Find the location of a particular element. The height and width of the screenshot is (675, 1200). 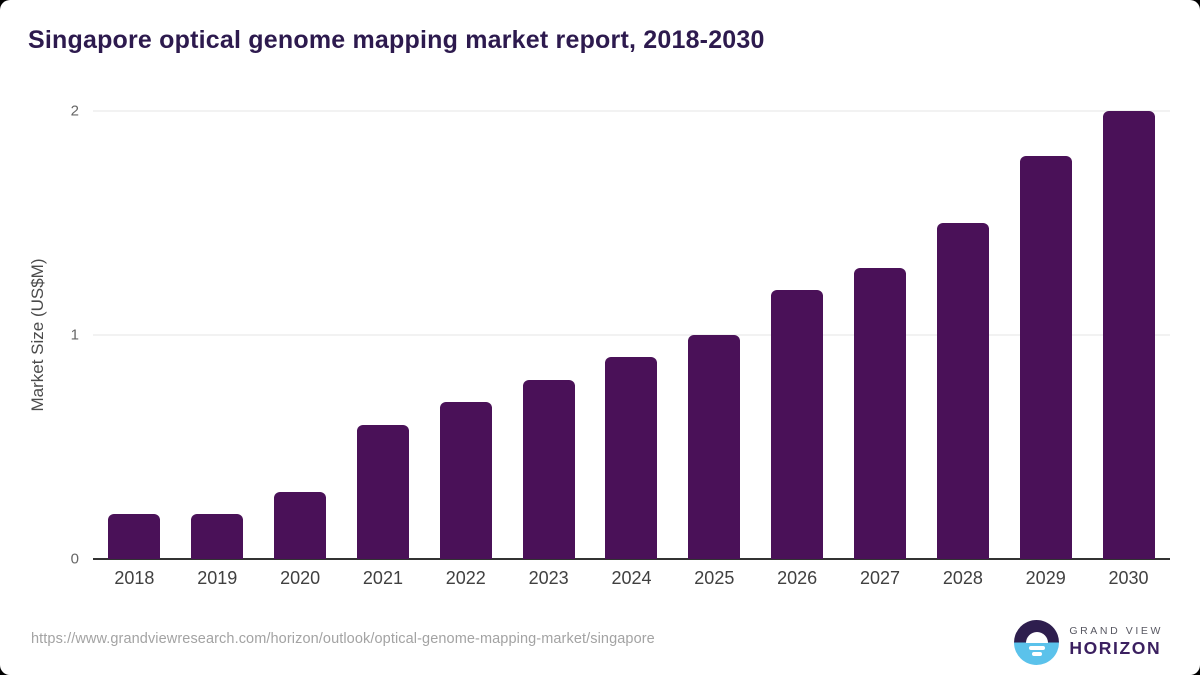

x-tick-label-2028: 2028 is located at coordinates (962, 578).